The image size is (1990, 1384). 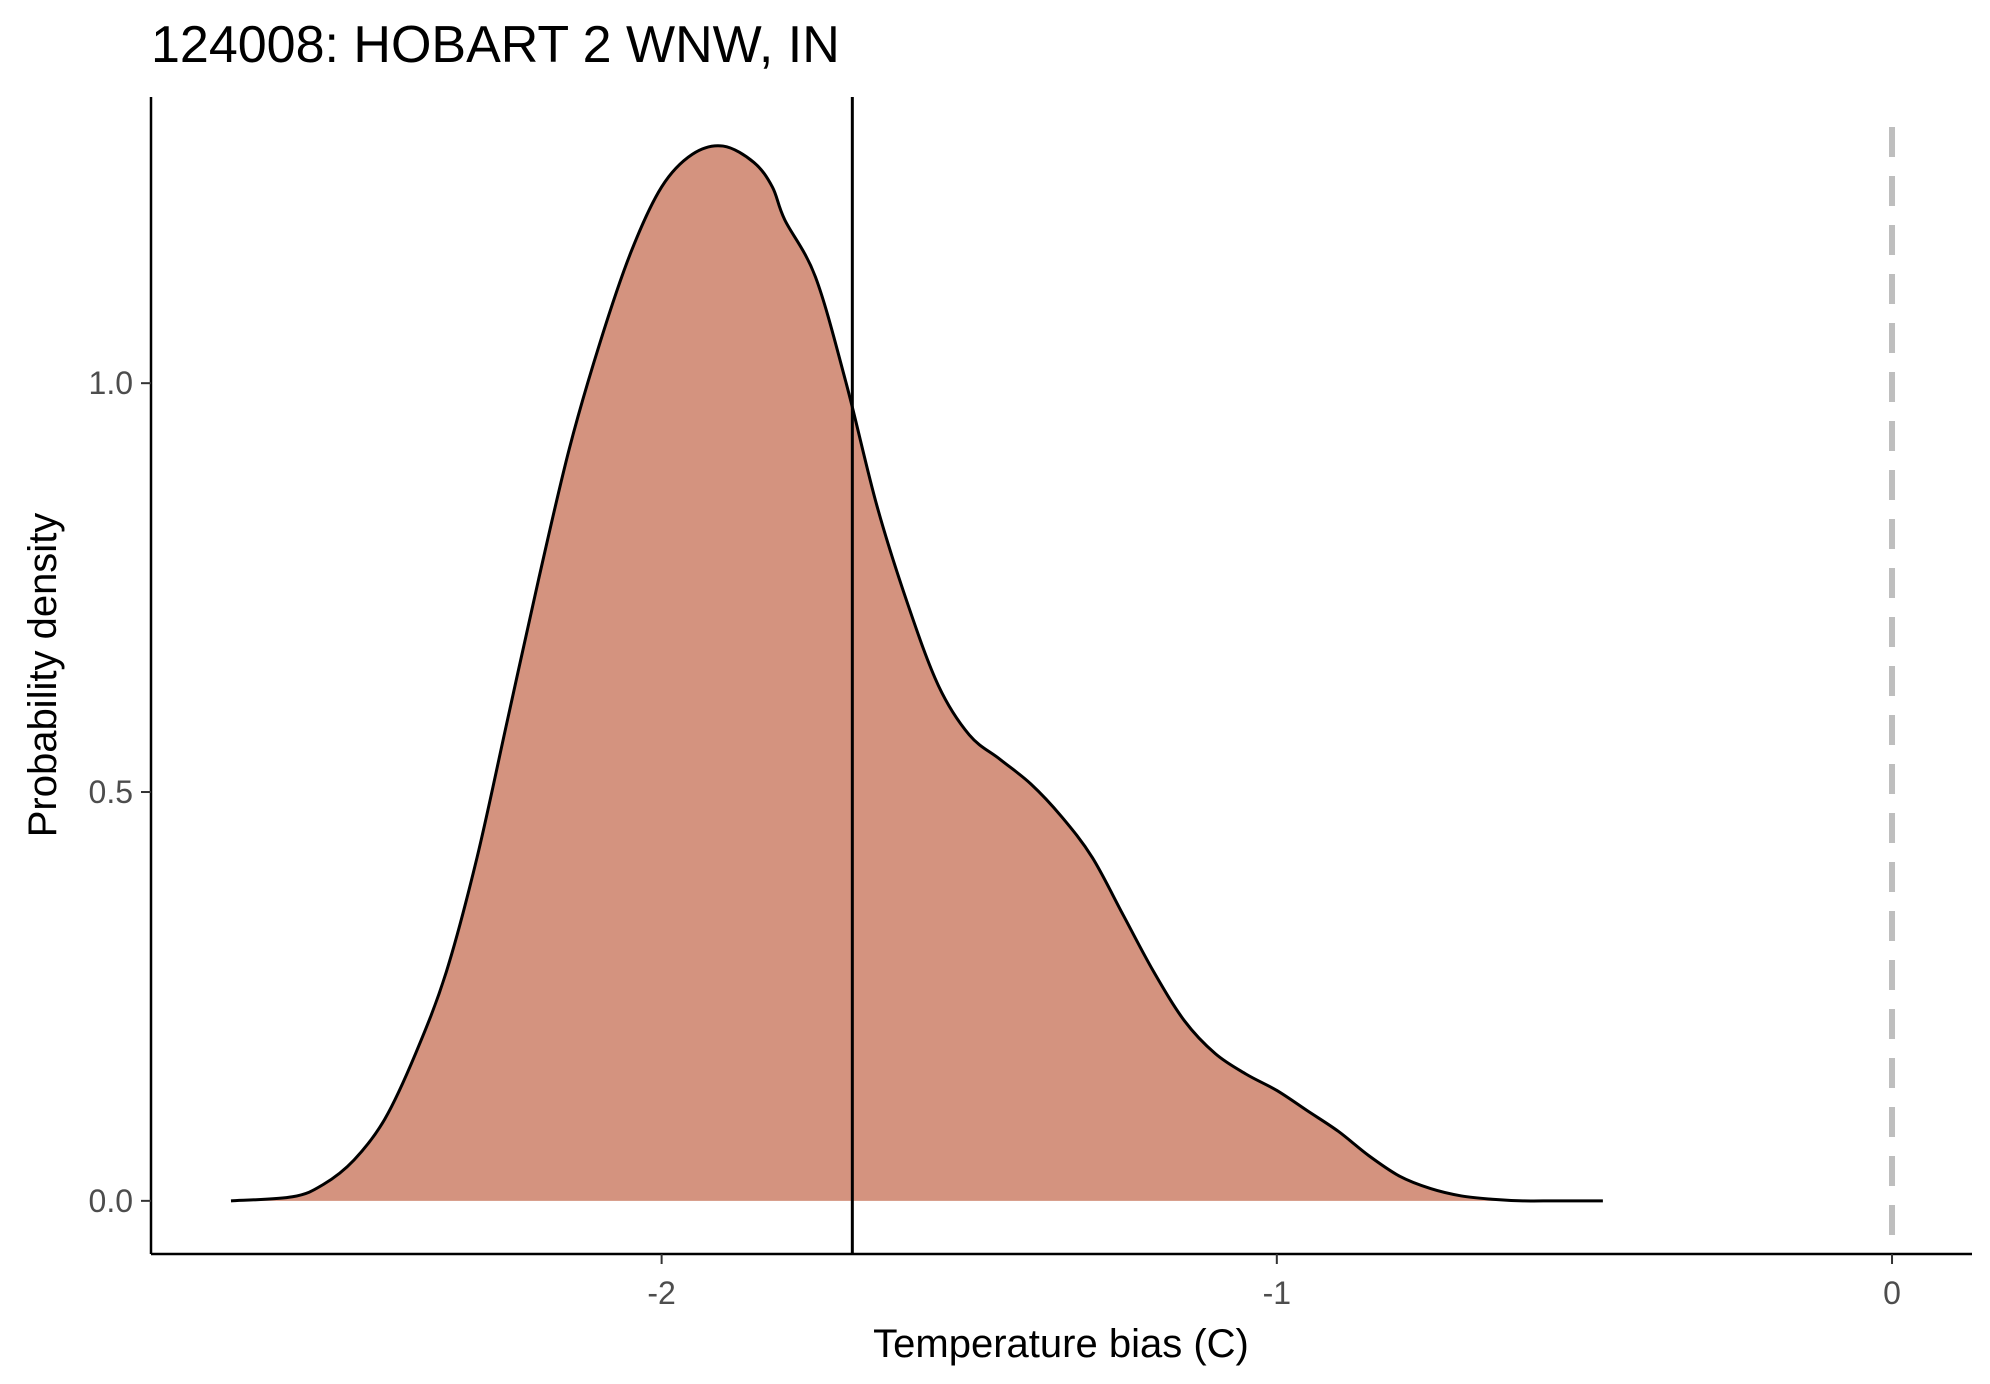 I want to click on x-tick-label: -1, so click(x=1277, y=1293).